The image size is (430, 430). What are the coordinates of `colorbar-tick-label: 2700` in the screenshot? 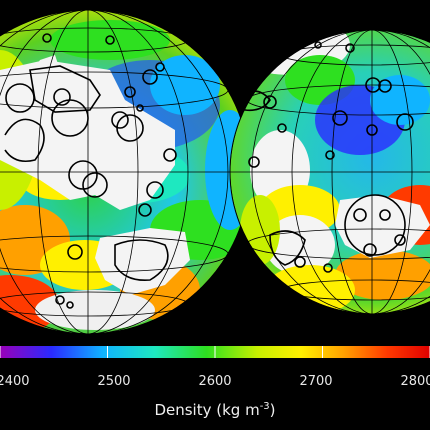 It's located at (316, 381).